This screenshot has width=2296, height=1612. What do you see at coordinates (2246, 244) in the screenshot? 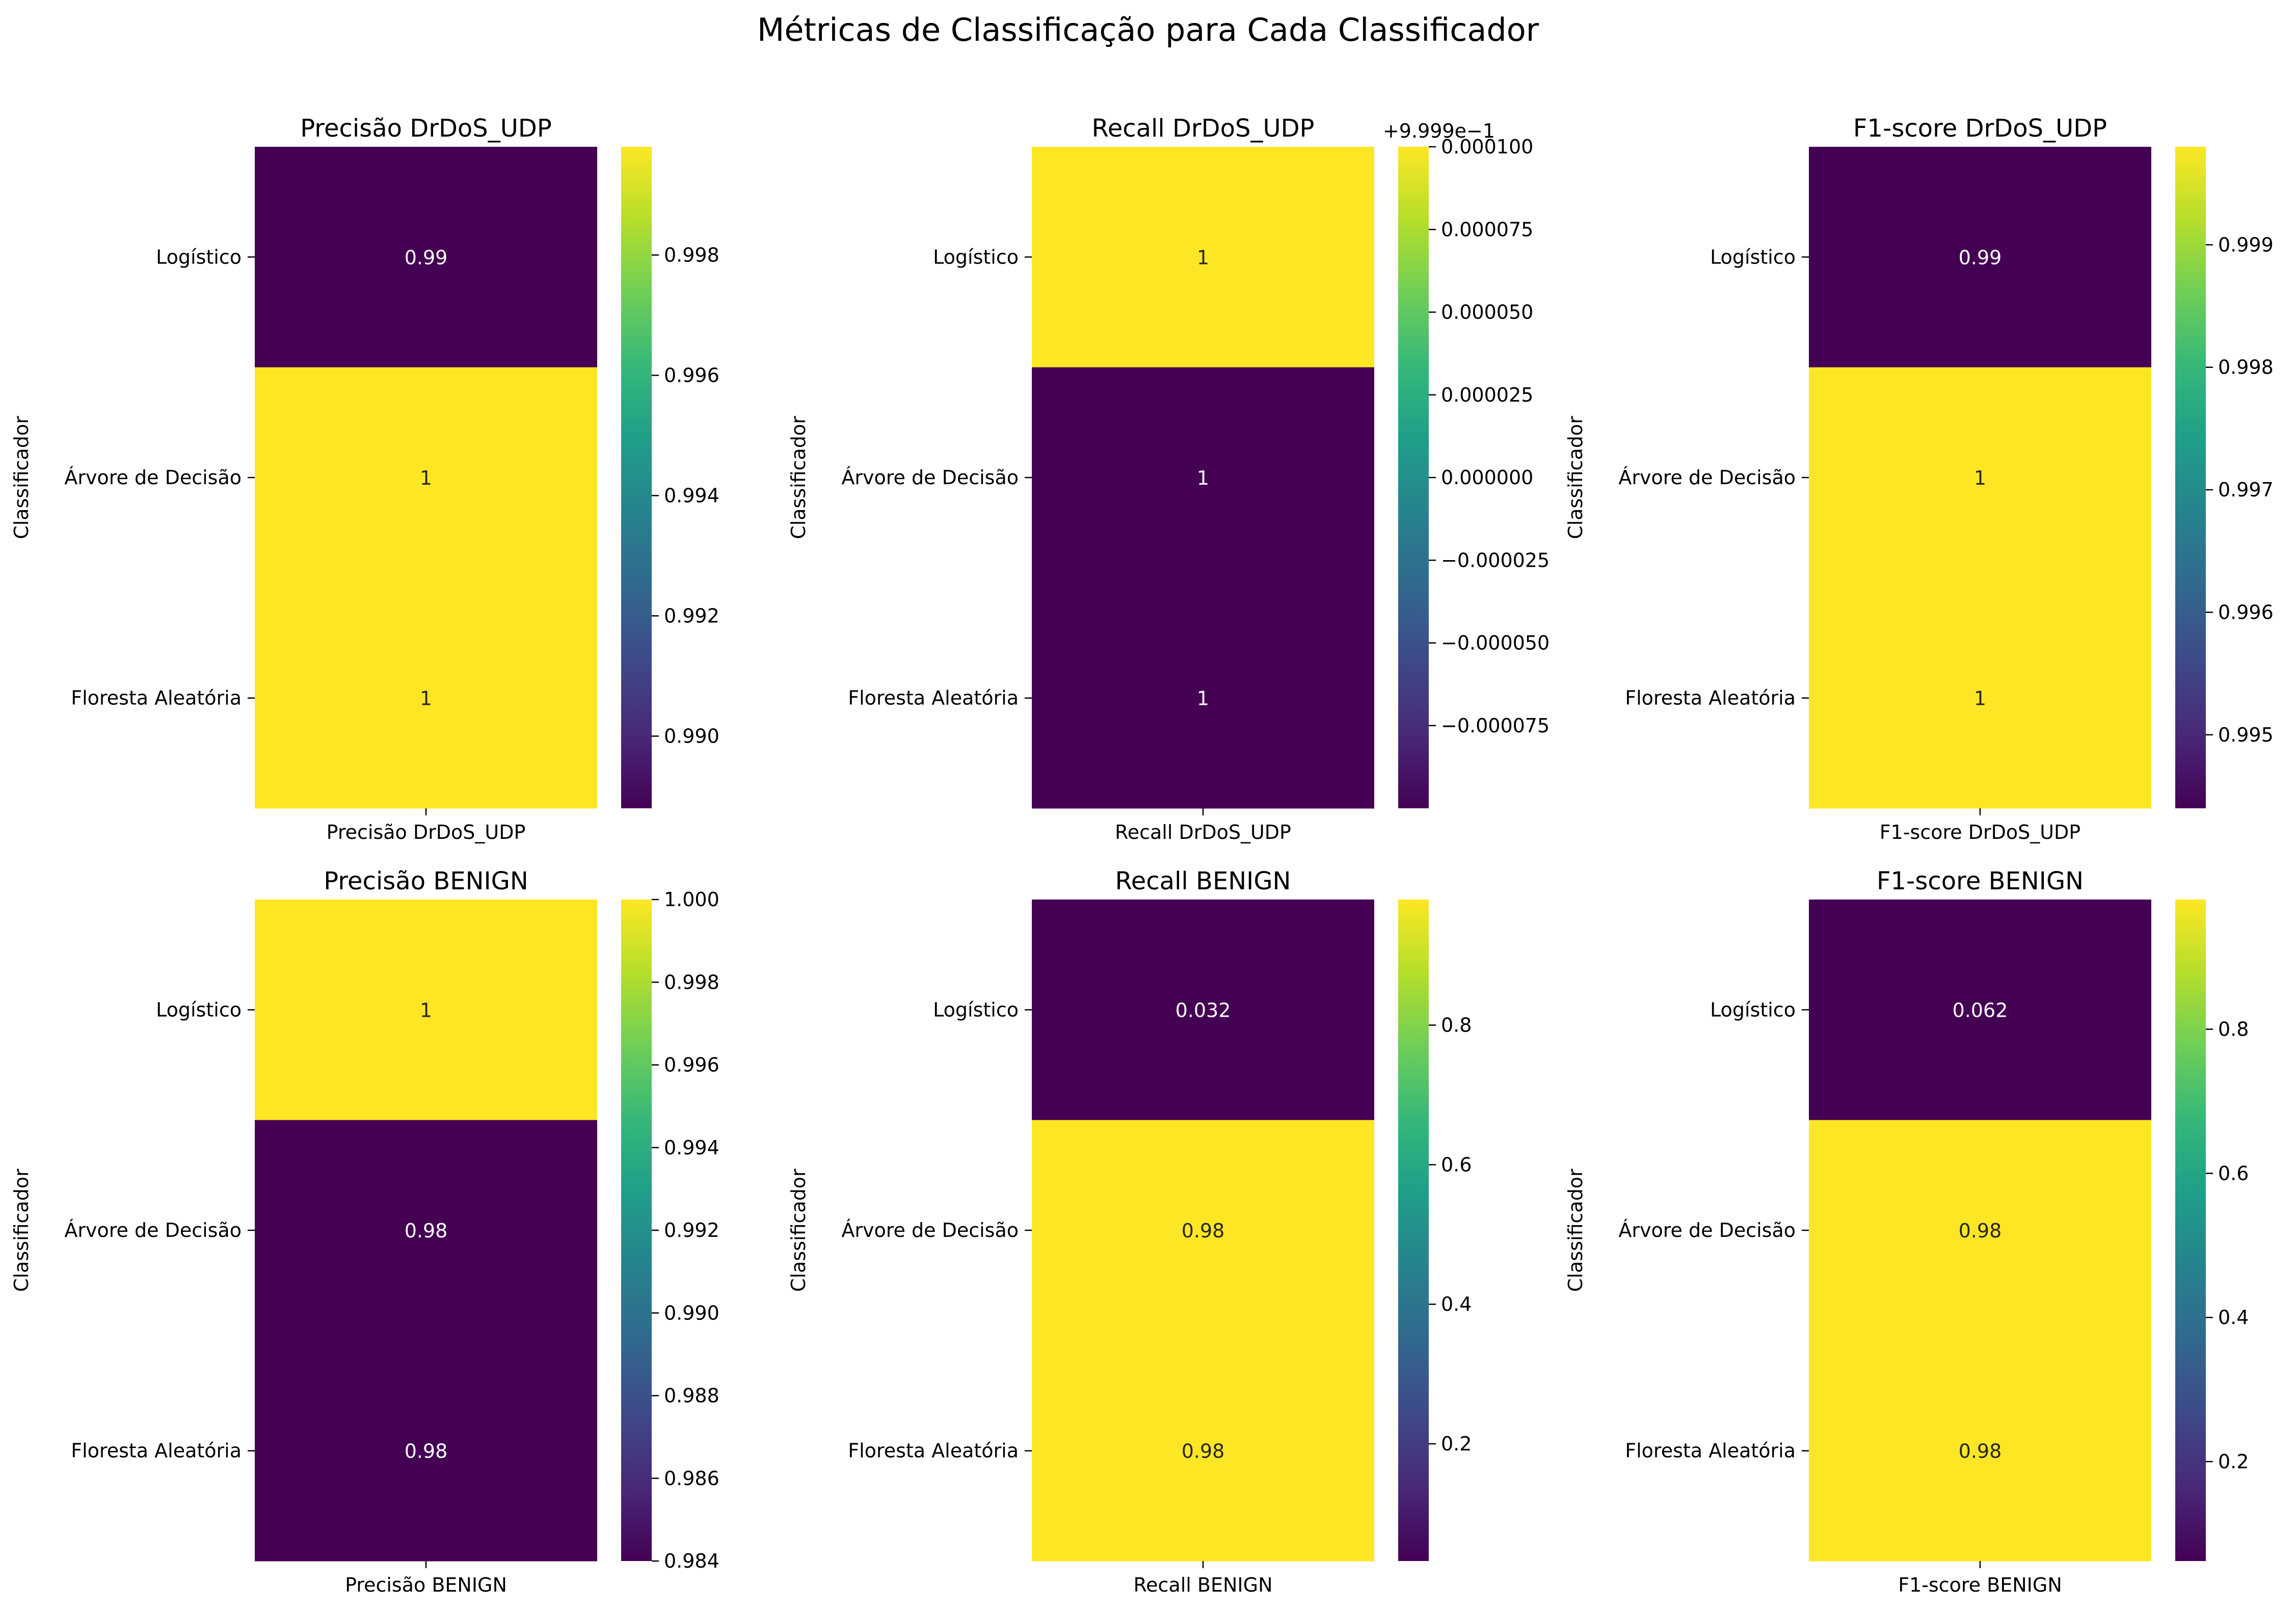
I see `colorbar-tick-label: 0.999` at bounding box center [2246, 244].